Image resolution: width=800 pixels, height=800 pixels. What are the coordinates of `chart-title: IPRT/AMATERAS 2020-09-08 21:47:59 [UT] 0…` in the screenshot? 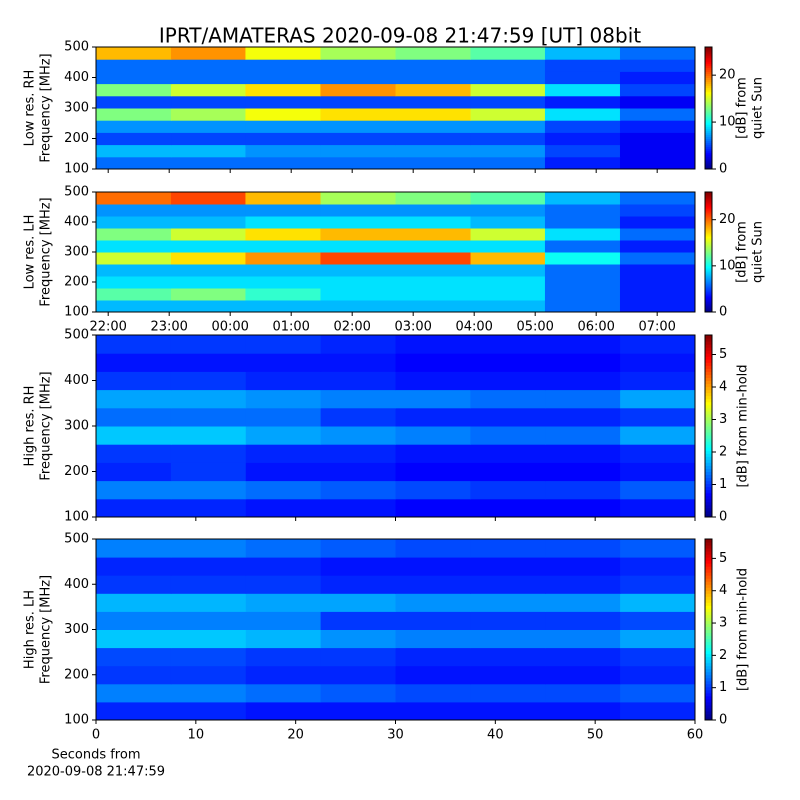 It's located at (400, 36).